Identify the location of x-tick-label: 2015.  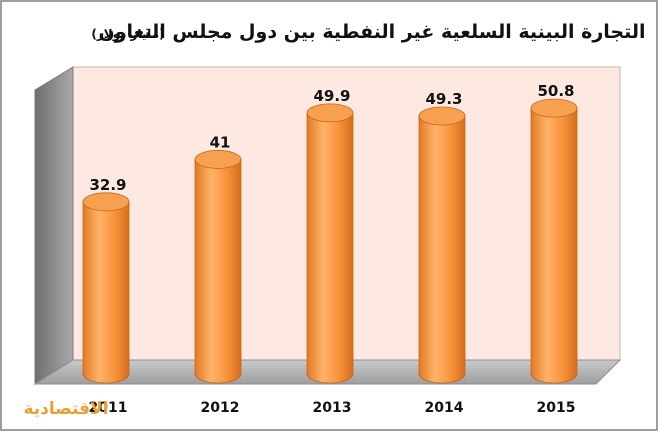
(556, 408).